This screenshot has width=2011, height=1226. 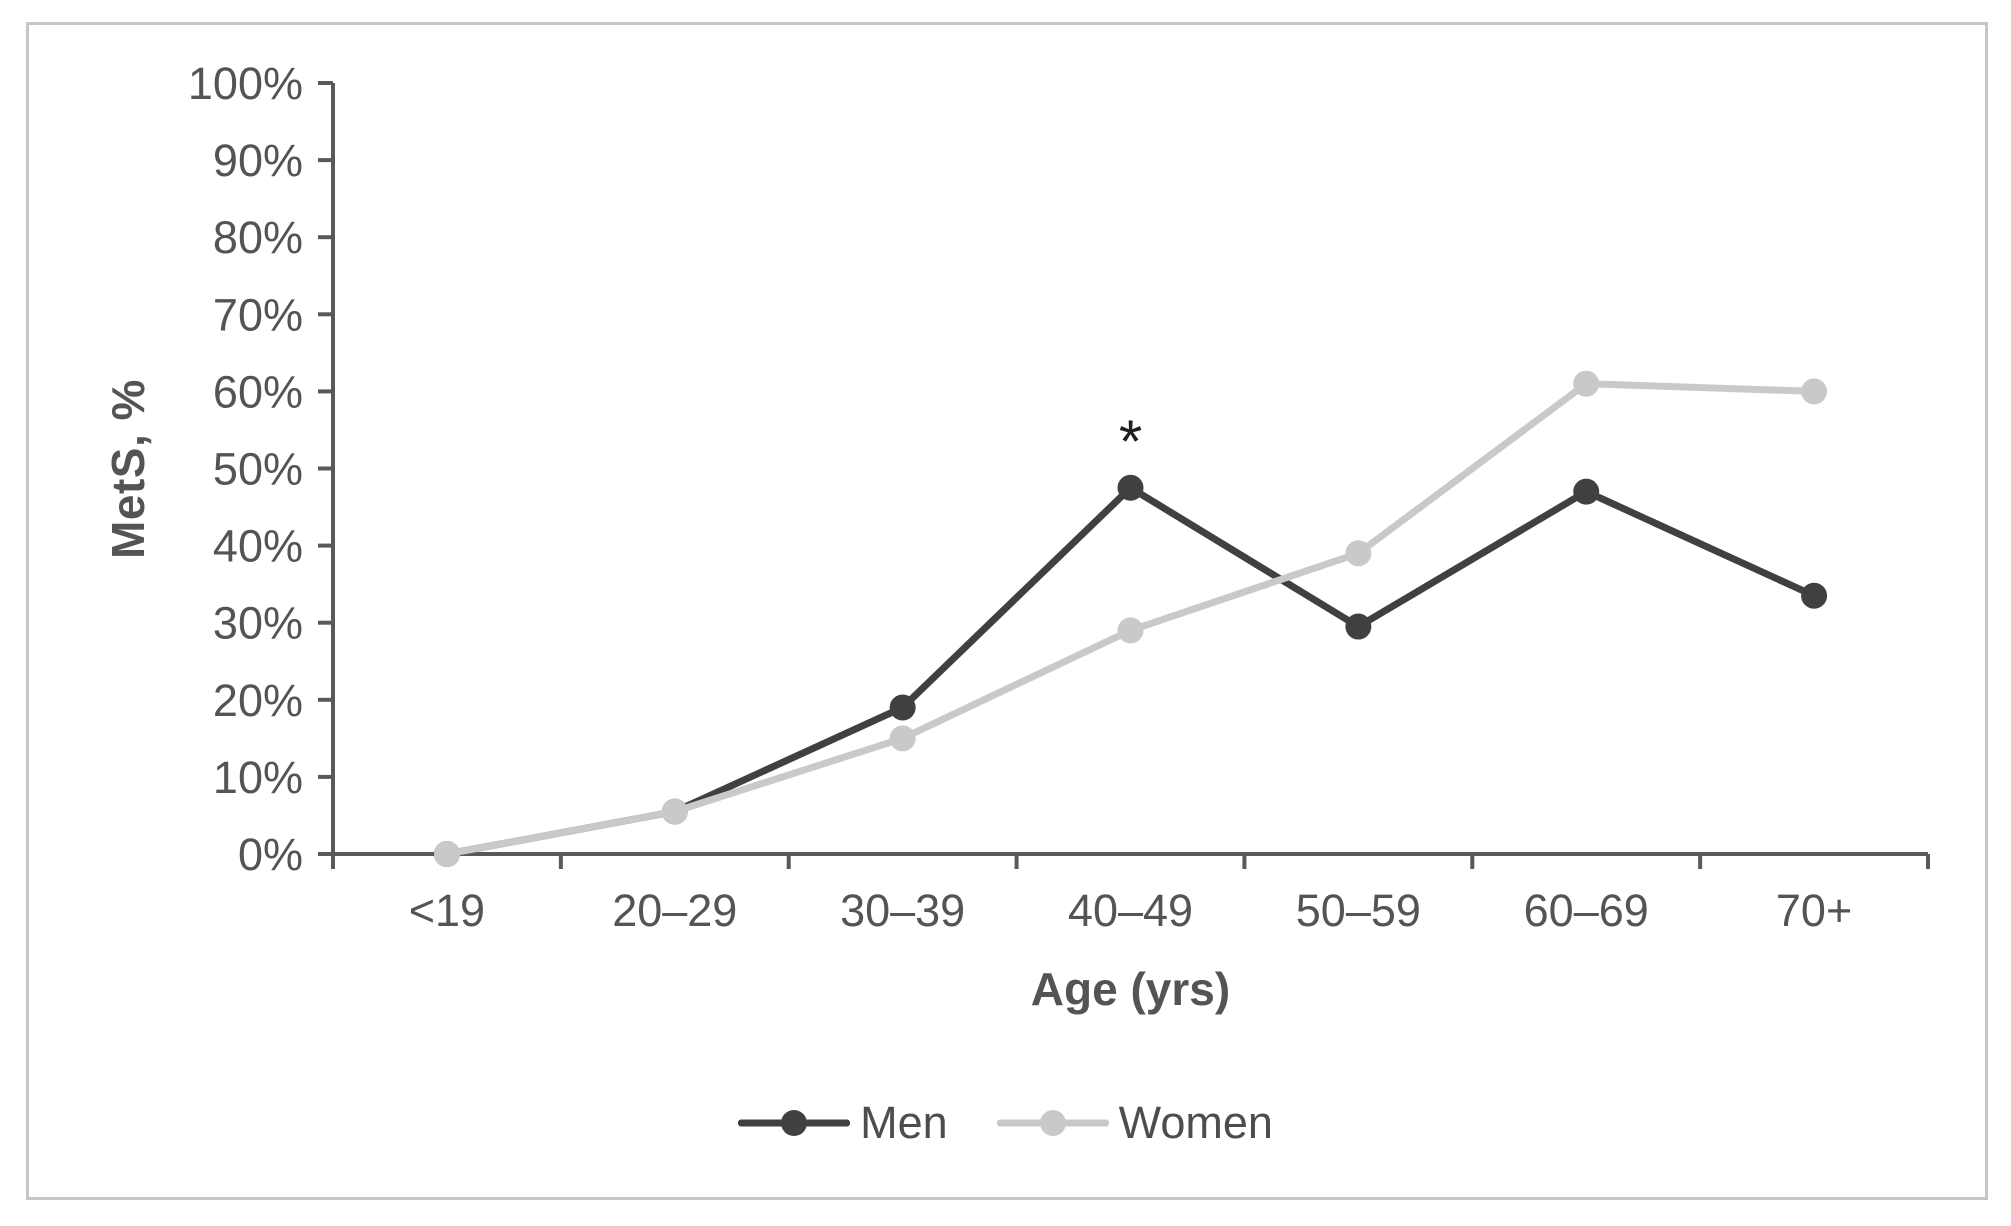 What do you see at coordinates (1586, 910) in the screenshot?
I see `x-tick-label: 60–69` at bounding box center [1586, 910].